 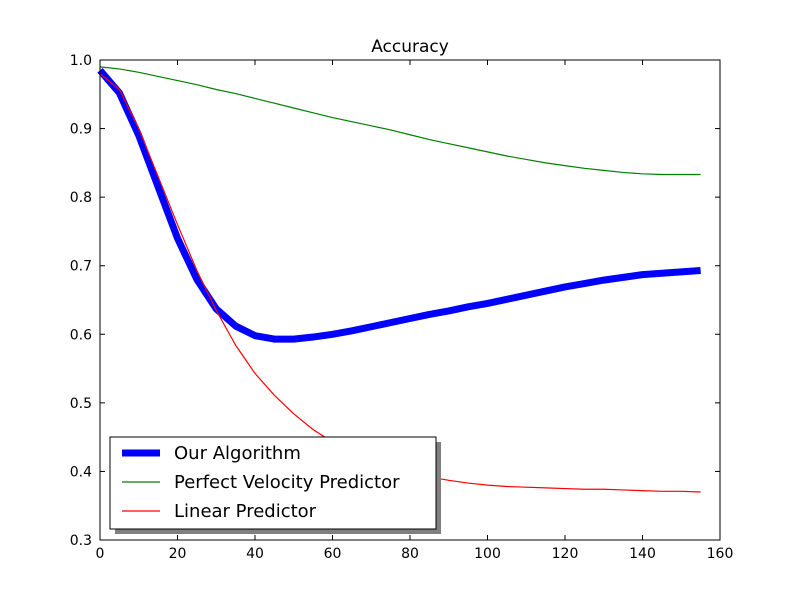 I want to click on series-line-perfect-velocity-predictor, so click(x=400, y=121).